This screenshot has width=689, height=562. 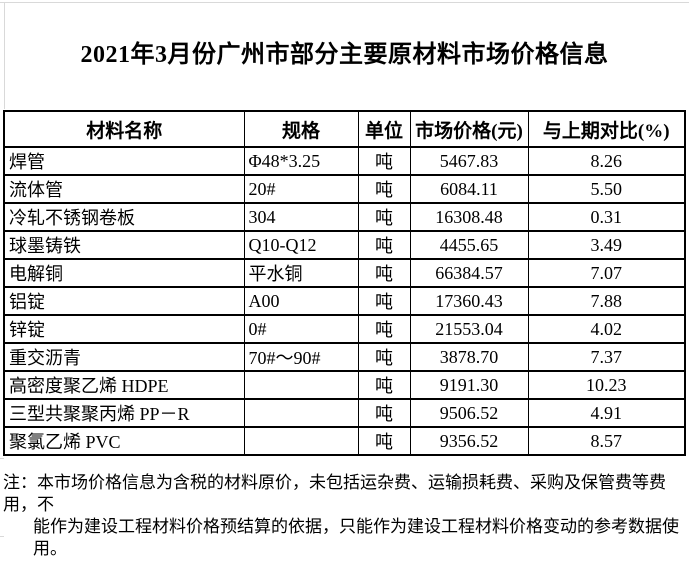 What do you see at coordinates (301, 189) in the screenshot?
I see `cell-spec: 20#` at bounding box center [301, 189].